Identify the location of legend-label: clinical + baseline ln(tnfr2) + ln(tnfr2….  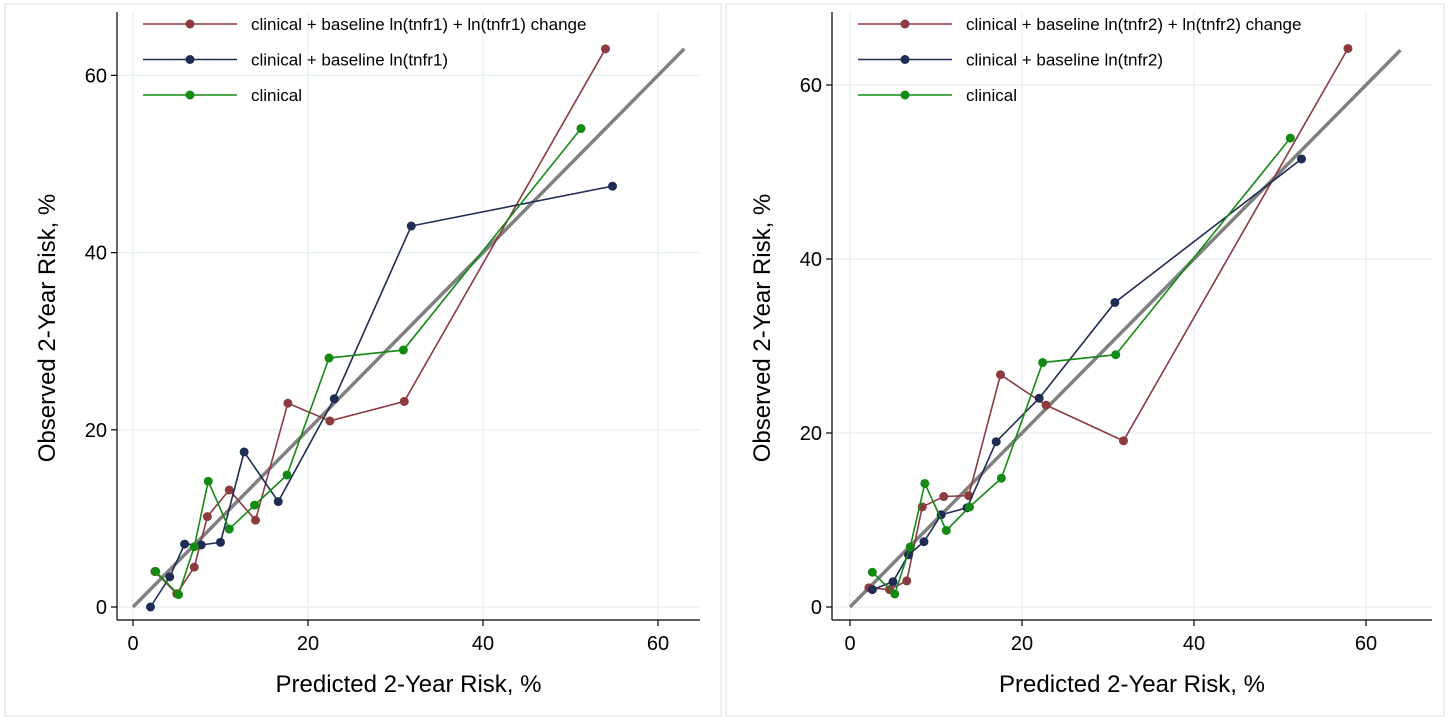
(1133, 24).